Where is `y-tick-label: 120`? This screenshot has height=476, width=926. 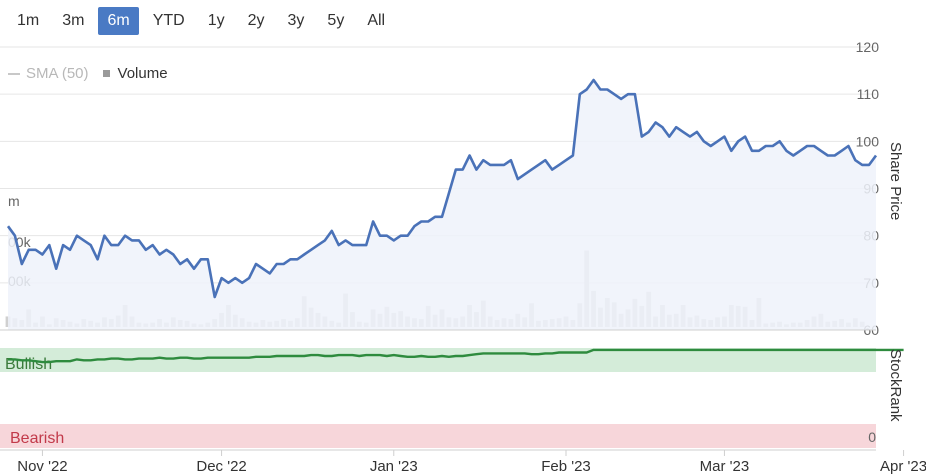 y-tick-label: 120 is located at coordinates (868, 47).